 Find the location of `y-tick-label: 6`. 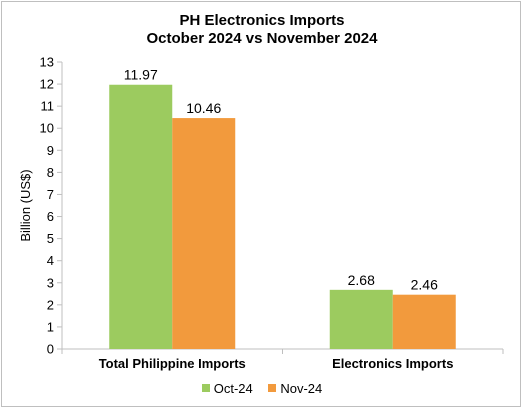

y-tick-label: 6 is located at coordinates (50, 216).